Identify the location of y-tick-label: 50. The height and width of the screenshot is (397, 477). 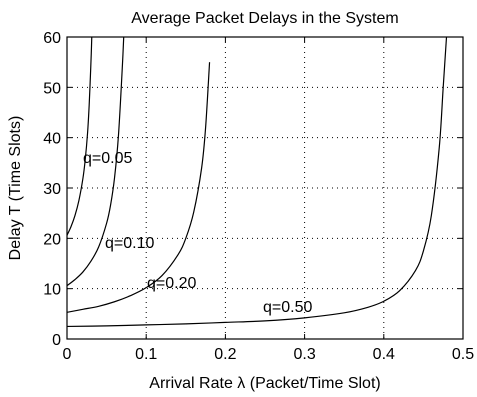
(52, 88).